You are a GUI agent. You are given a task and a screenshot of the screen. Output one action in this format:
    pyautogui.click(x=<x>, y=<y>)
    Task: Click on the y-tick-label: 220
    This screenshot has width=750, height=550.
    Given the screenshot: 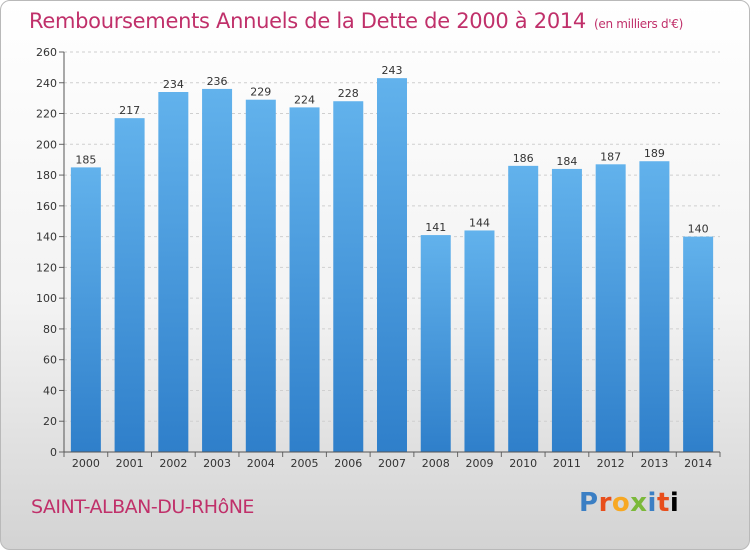 What is the action you would take?
    pyautogui.click(x=46, y=114)
    